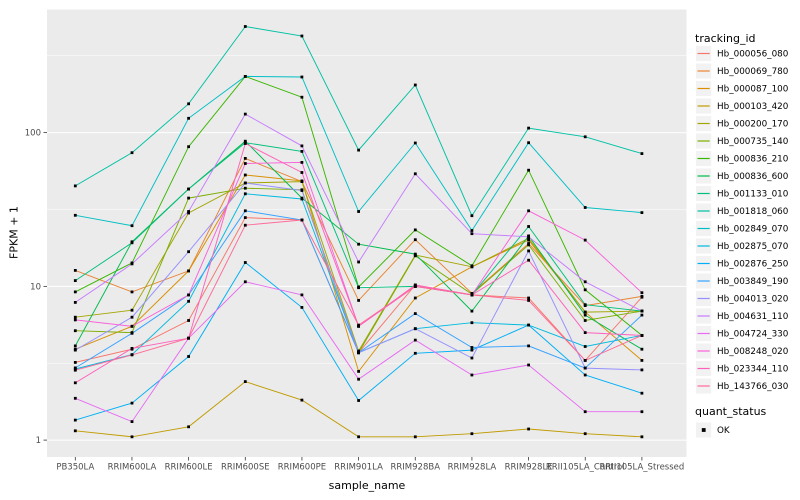 This screenshot has height=500, width=800. I want to click on y-tick-label: 100, so click(33, 134).